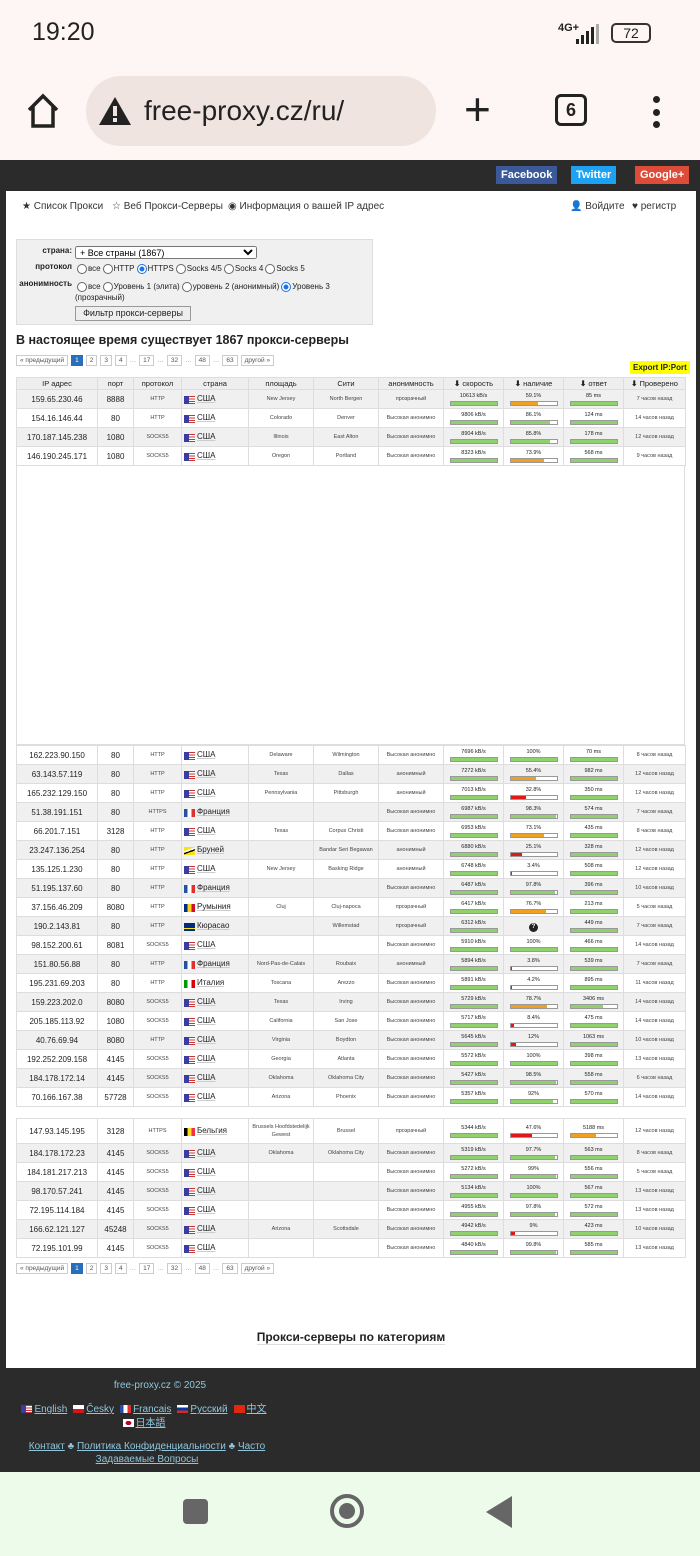  What do you see at coordinates (51, 1409) in the screenshot?
I see `language-label: English` at bounding box center [51, 1409].